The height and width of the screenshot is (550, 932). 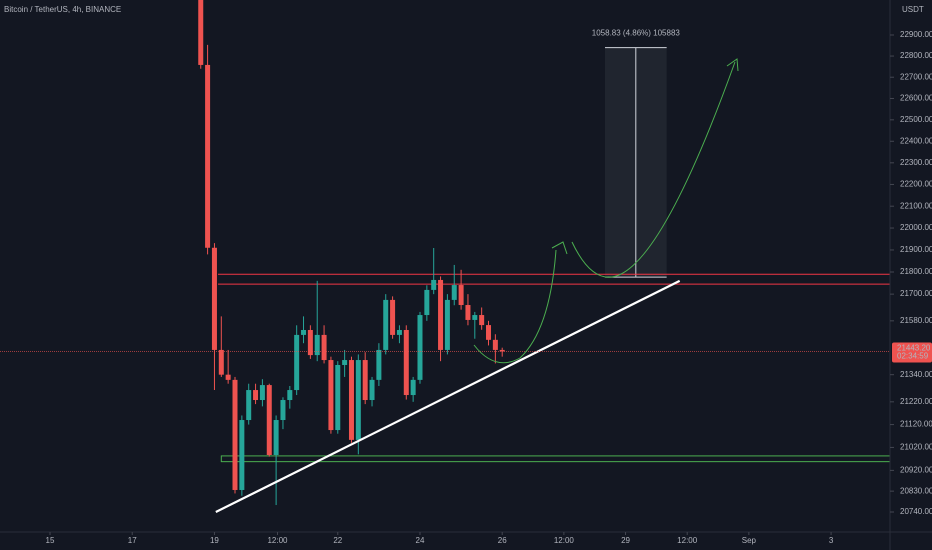 What do you see at coordinates (916, 162) in the screenshot?
I see `y-tick-label: 22300.00` at bounding box center [916, 162].